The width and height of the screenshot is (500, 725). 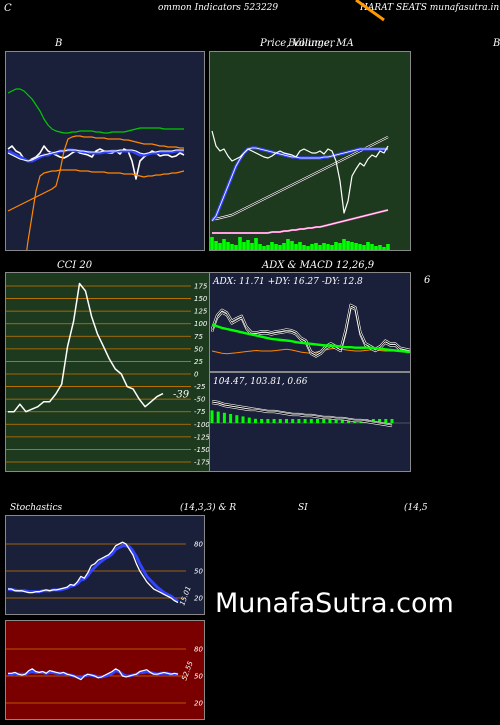 I want to click on adx-line, so click(x=310, y=338).